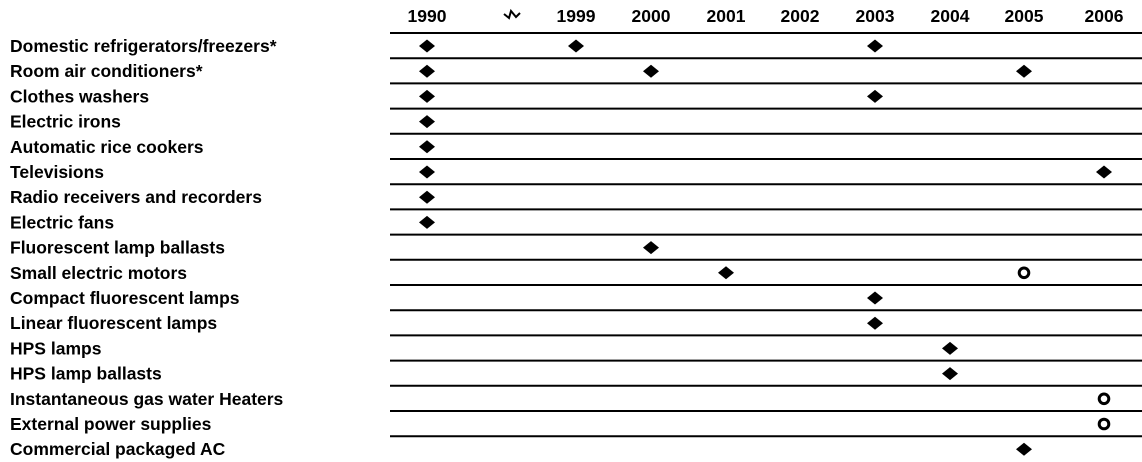 Image resolution: width=1142 pixels, height=462 pixels. What do you see at coordinates (143, 46) in the screenshot?
I see `row-label: Domestic refrigerators/freezers*` at bounding box center [143, 46].